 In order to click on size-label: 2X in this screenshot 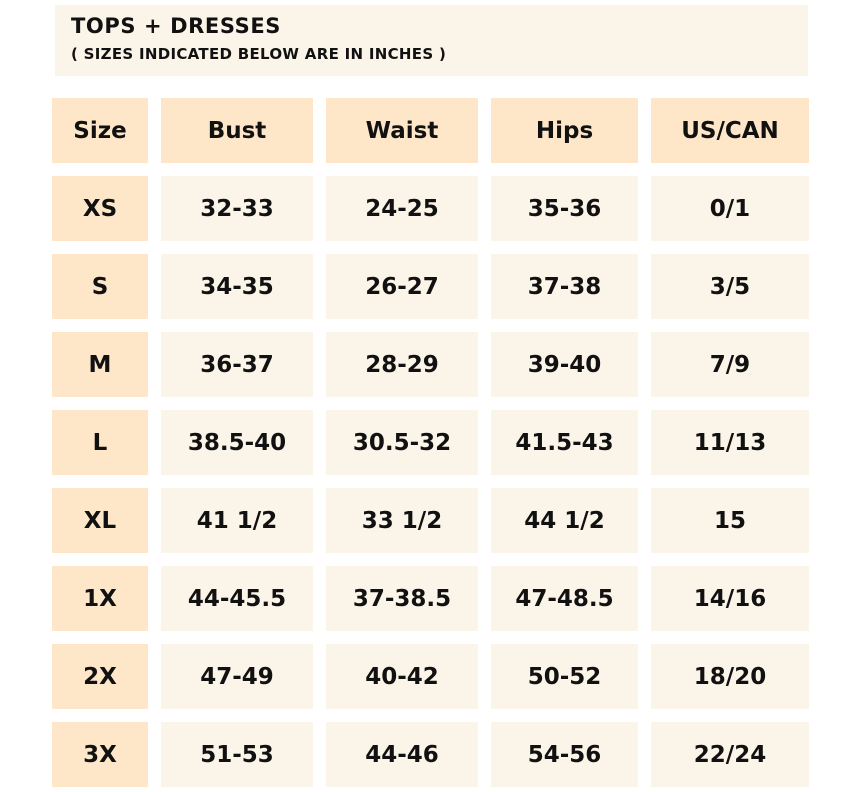, I will do `click(100, 676)`.